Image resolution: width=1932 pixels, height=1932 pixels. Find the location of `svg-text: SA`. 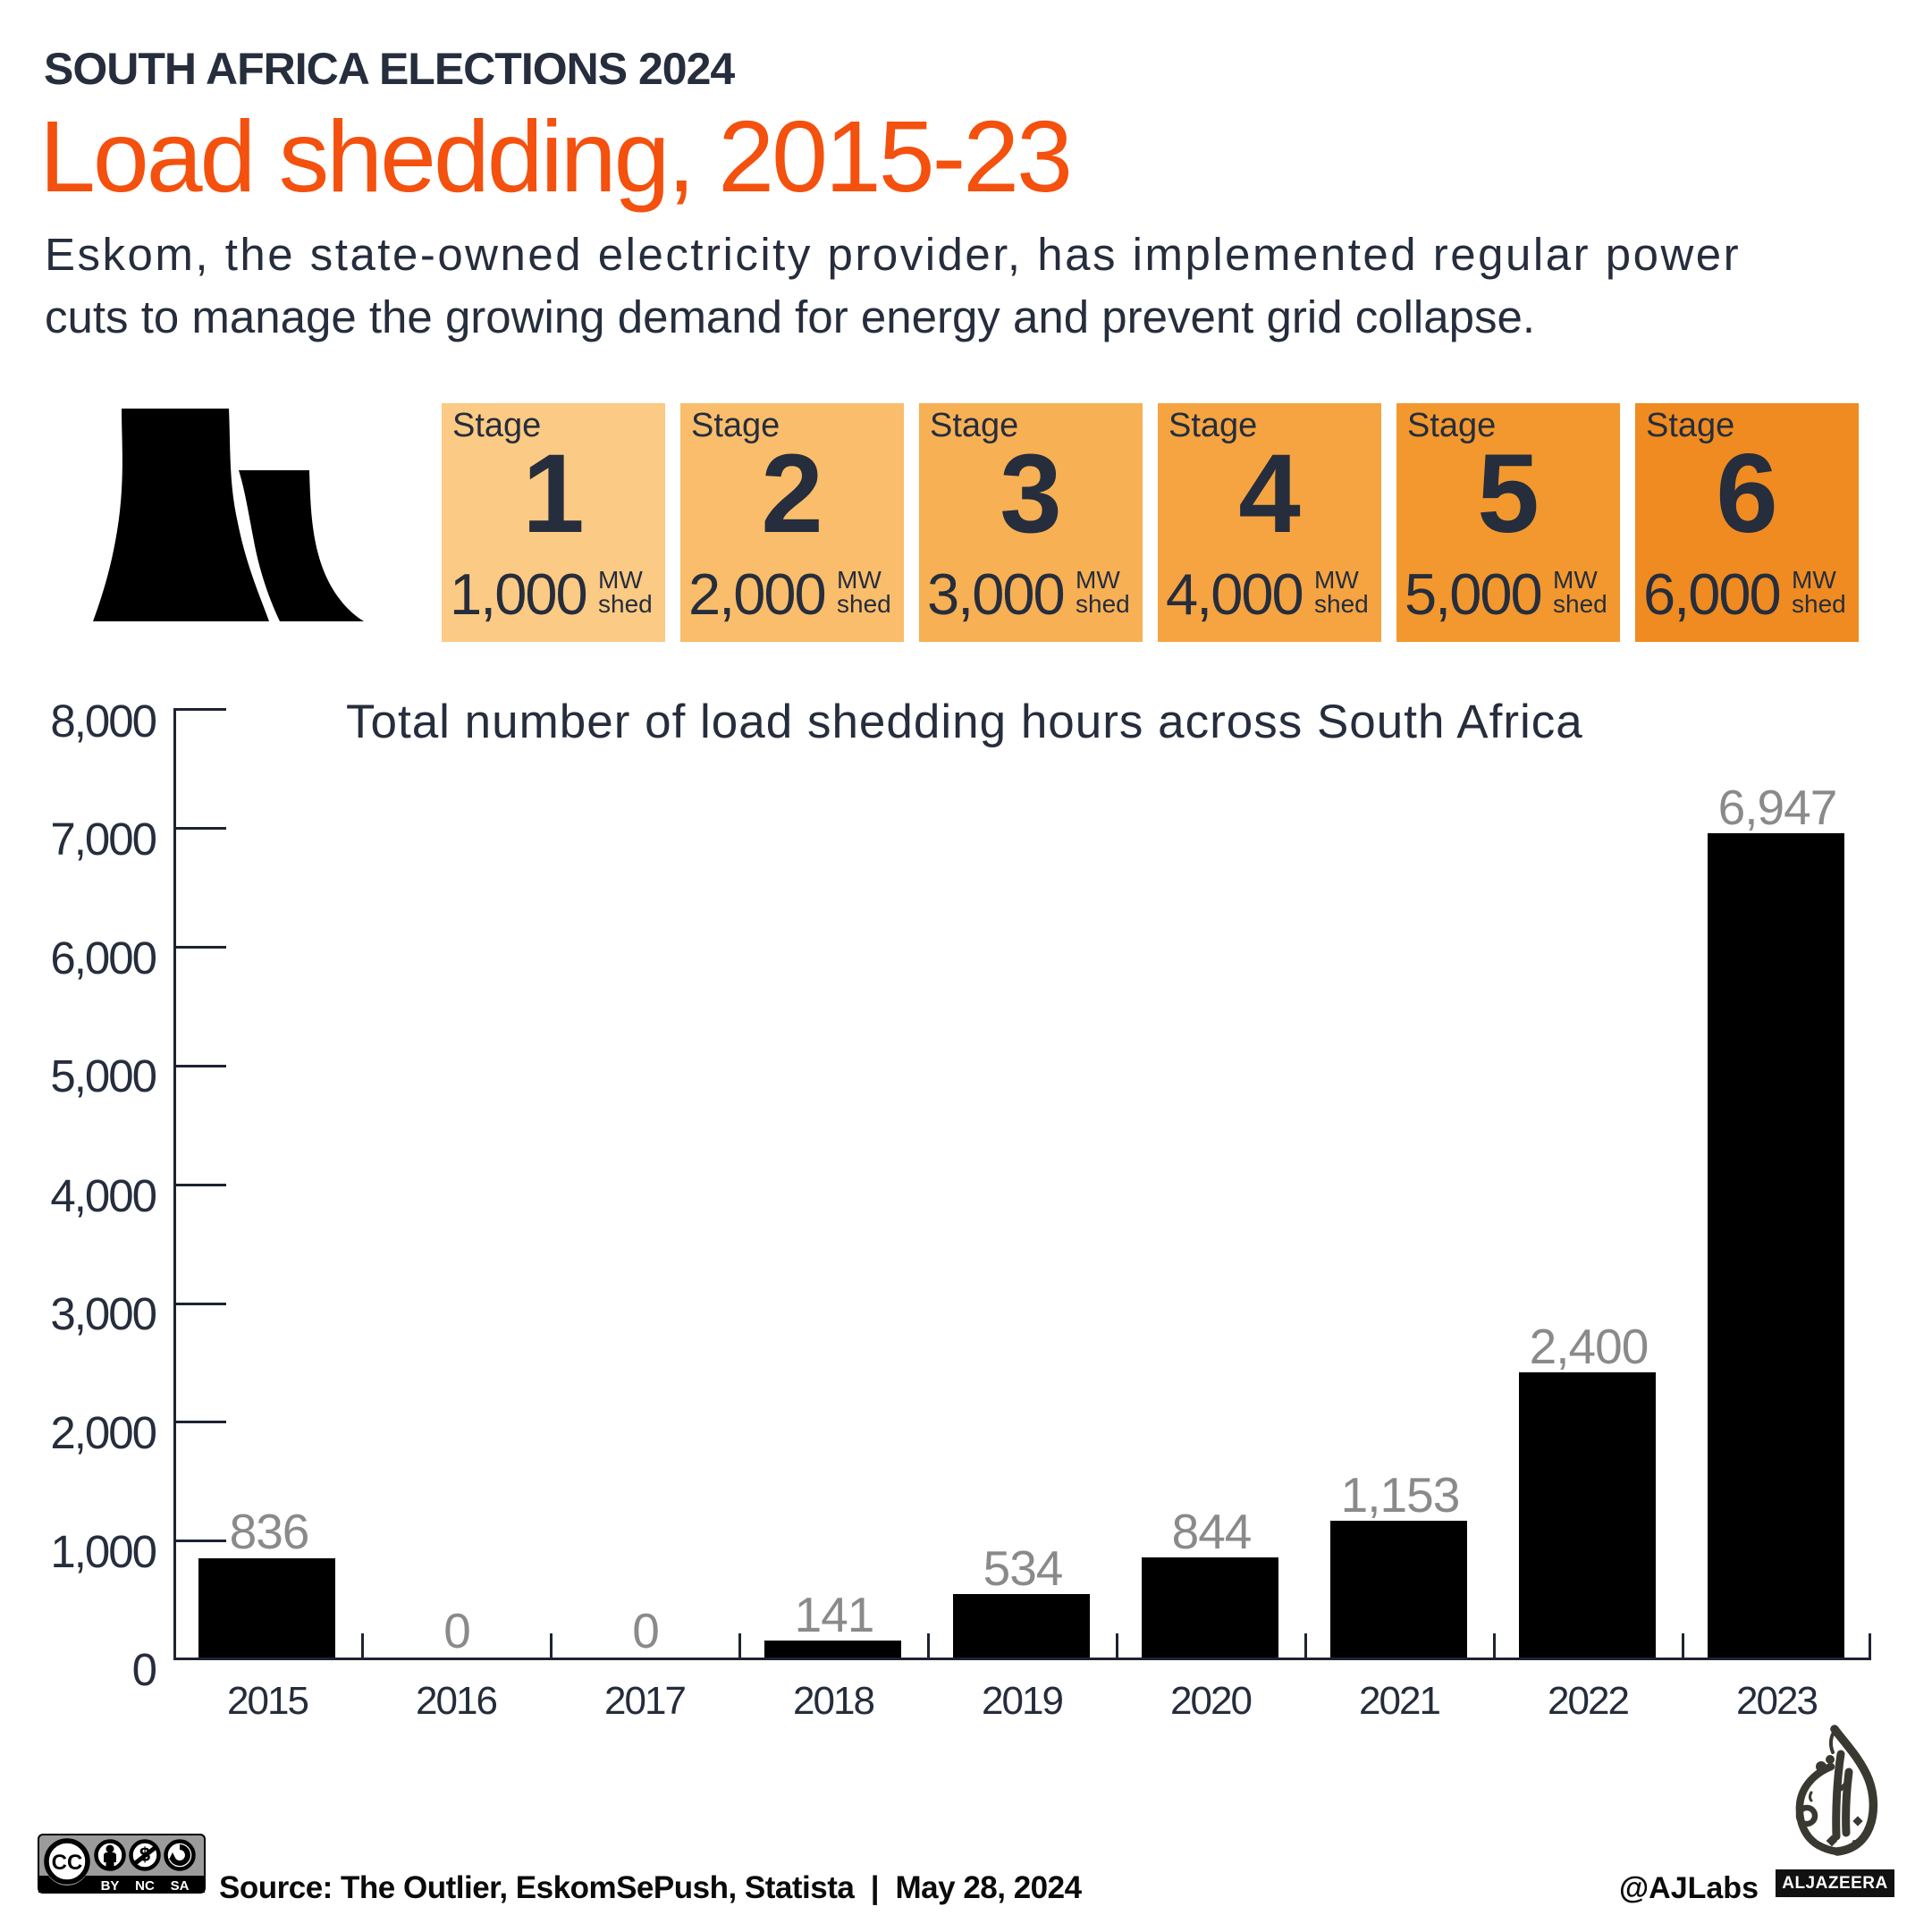

svg-text: SA is located at coordinates (180, 1886).